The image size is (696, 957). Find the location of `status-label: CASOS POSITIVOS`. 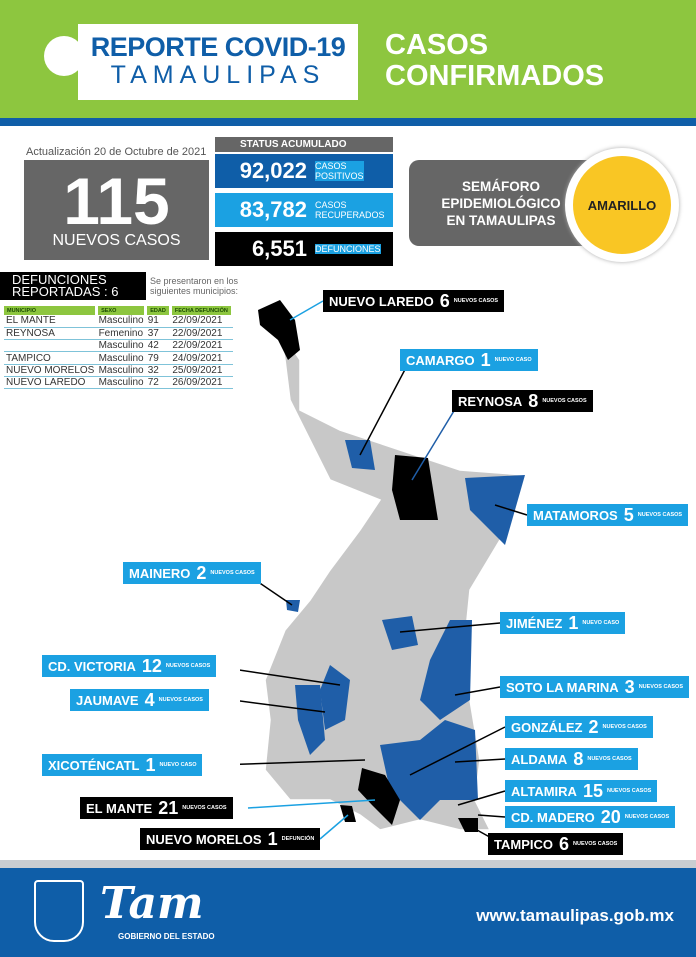

status-label: CASOS POSITIVOS is located at coordinates (339, 171).